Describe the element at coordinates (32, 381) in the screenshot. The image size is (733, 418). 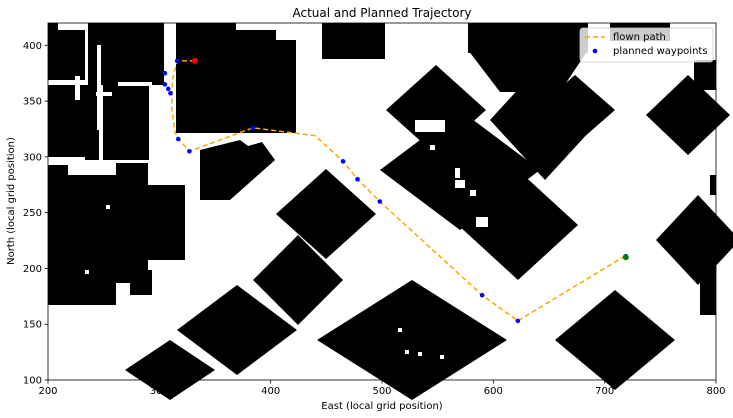
I see `y-tick-label: 100` at that location.